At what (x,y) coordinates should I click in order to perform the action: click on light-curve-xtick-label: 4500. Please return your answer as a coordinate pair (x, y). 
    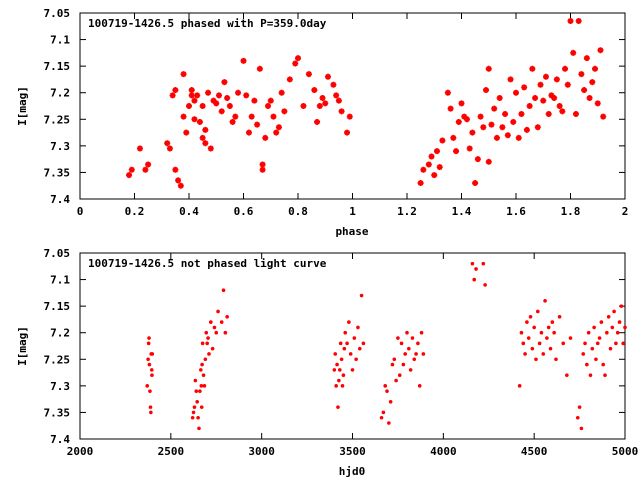
    Looking at the image, I should click on (534, 451).